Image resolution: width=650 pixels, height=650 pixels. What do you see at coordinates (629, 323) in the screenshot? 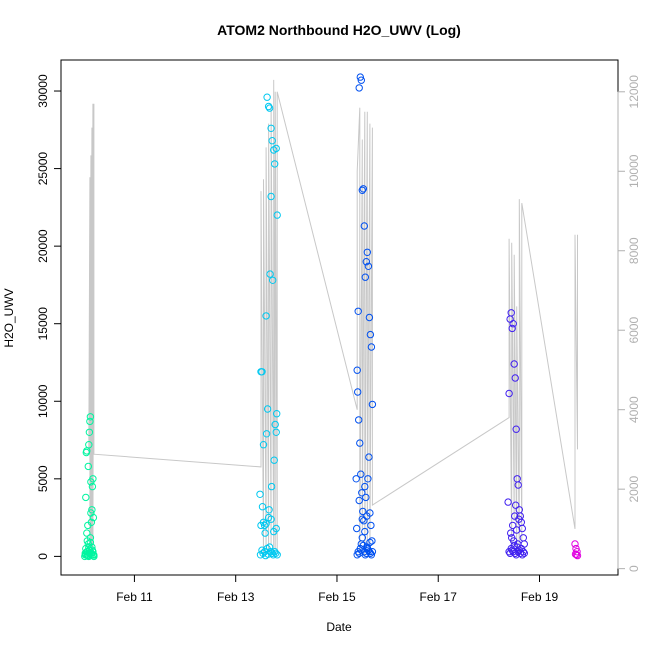
I see `y2-axis: 0 2000 4000 6000 8000 10000 12000` at bounding box center [629, 323].